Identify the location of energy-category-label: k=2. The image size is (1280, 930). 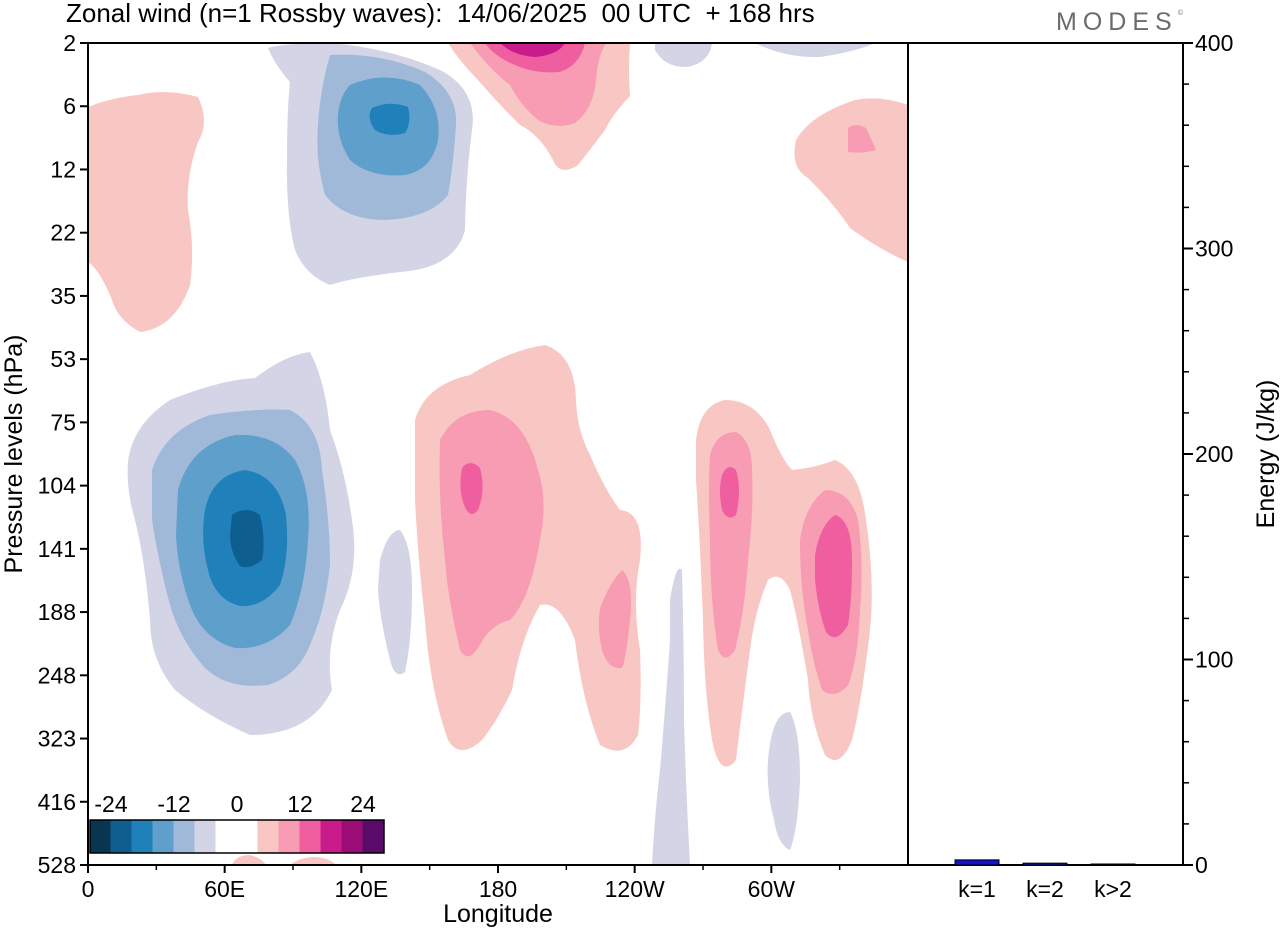
(1045, 889).